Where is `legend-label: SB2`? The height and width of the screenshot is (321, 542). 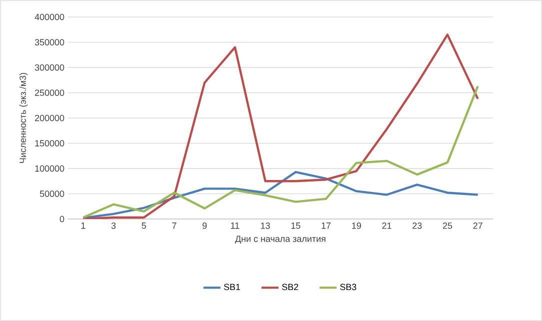 legend-label: SB2 is located at coordinates (290, 287).